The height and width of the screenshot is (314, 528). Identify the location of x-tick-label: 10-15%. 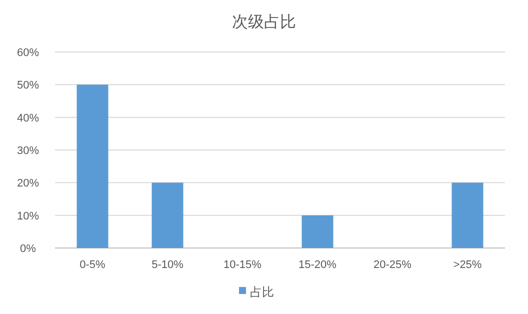
(243, 265).